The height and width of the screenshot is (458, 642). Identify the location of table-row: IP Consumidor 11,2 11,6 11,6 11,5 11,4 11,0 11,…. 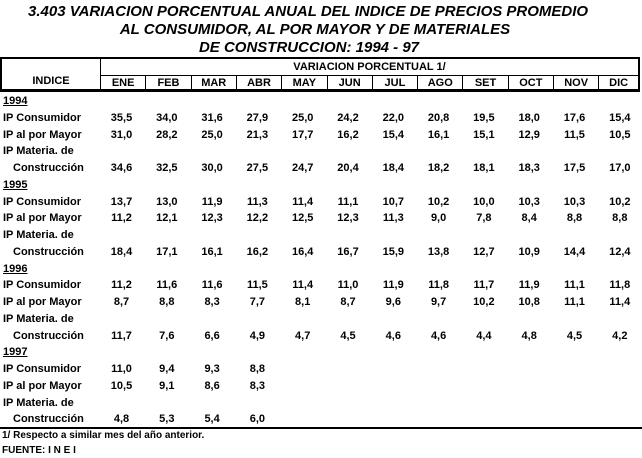
(321, 285).